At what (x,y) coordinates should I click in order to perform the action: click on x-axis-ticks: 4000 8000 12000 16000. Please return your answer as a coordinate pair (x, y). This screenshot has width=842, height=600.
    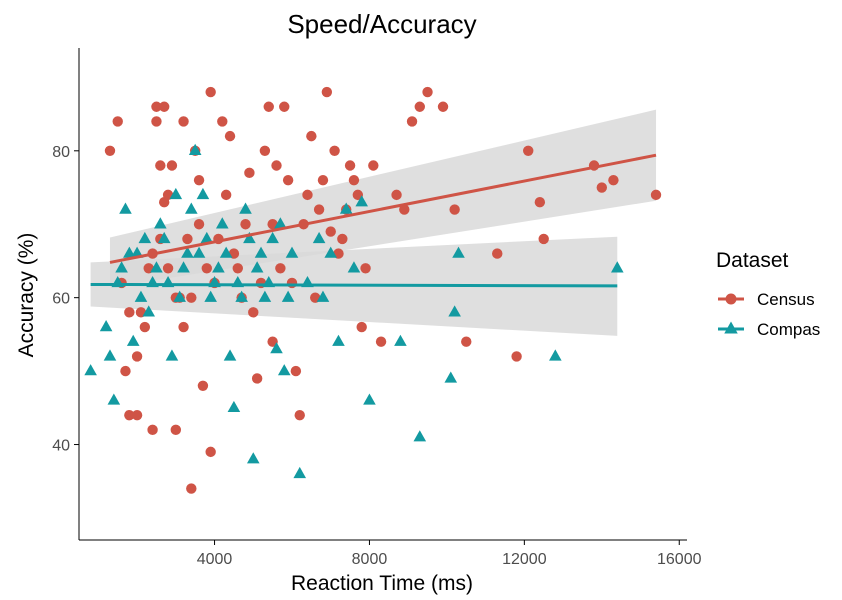
    Looking at the image, I should click on (449, 554).